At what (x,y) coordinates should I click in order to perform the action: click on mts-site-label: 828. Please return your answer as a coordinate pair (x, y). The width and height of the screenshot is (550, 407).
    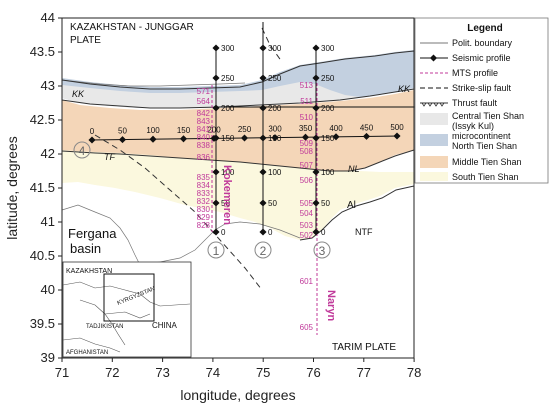
    Looking at the image, I should click on (204, 225).